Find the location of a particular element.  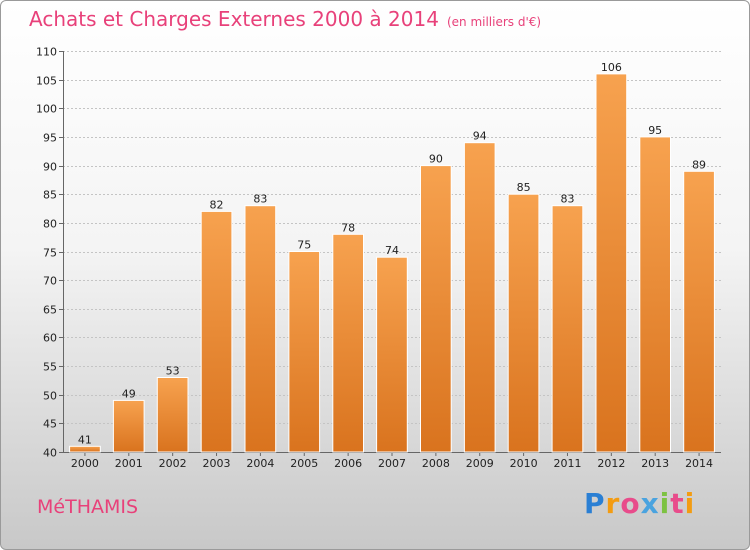

x-tick-label-2008: 2008 is located at coordinates (436, 463).